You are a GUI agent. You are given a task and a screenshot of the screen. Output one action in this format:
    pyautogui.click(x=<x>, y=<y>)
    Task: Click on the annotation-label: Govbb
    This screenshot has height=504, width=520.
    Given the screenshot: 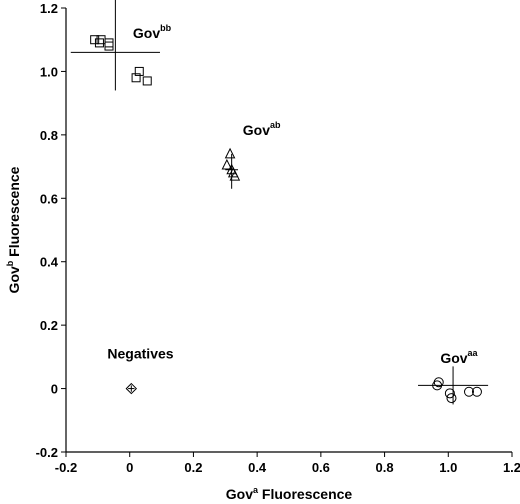 What is the action you would take?
    pyautogui.click(x=152, y=32)
    